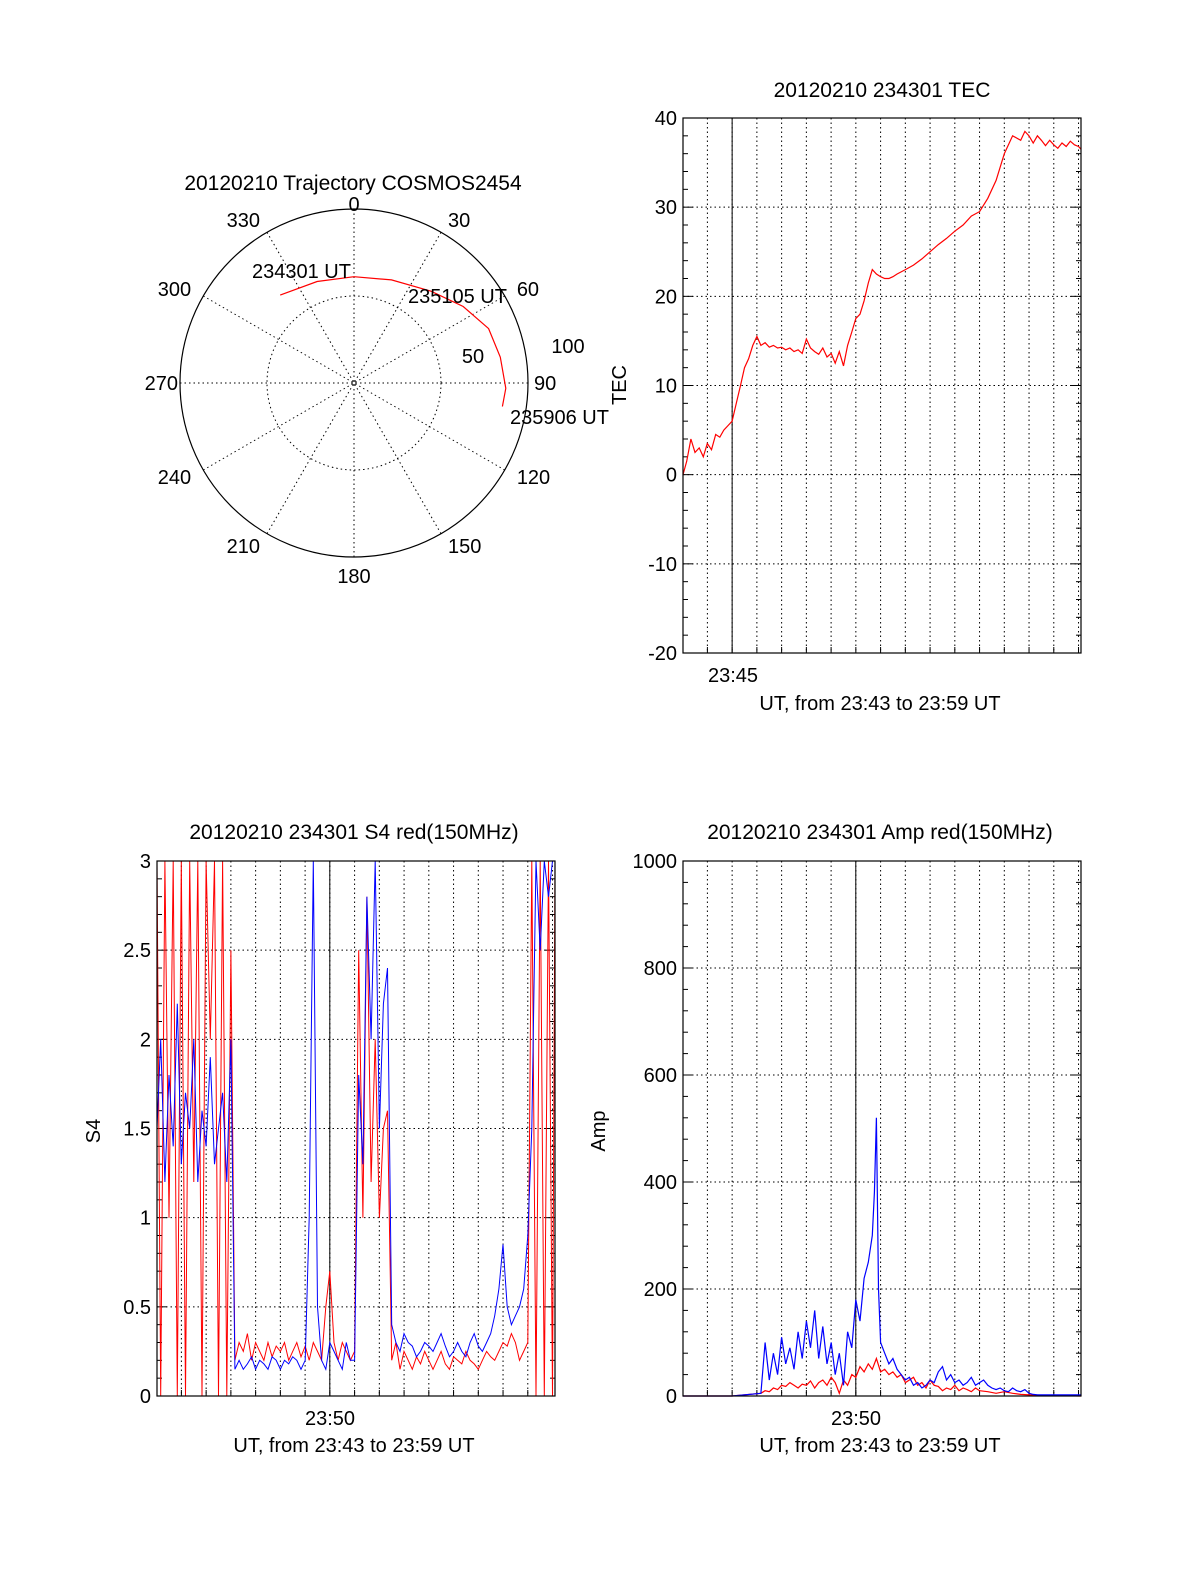 This screenshot has height=1575, width=1200. I want to click on s4-axes-frame, so click(356, 1128).